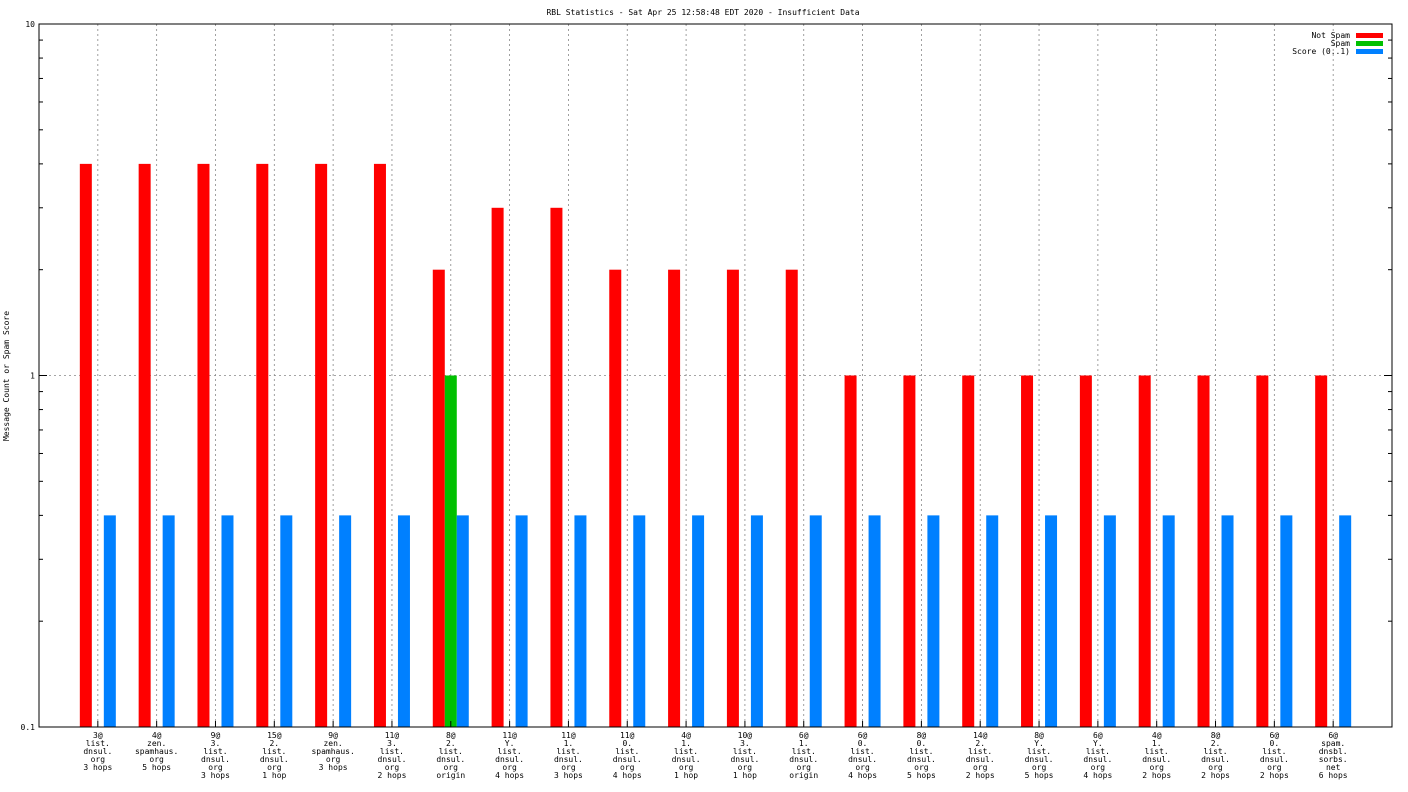 The image size is (1408, 792). I want to click on x-tick-label: 3@ list. dnsul. org 3 hops, so click(97, 751).